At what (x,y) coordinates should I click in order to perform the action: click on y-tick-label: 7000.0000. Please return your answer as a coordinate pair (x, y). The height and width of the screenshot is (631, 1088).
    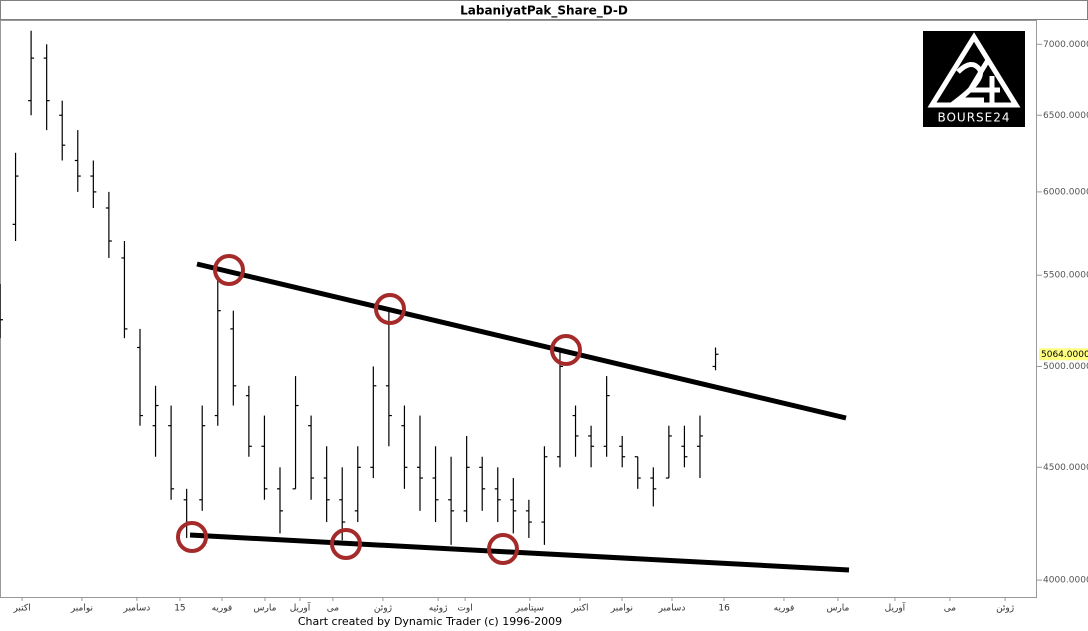
    Looking at the image, I should click on (1065, 45).